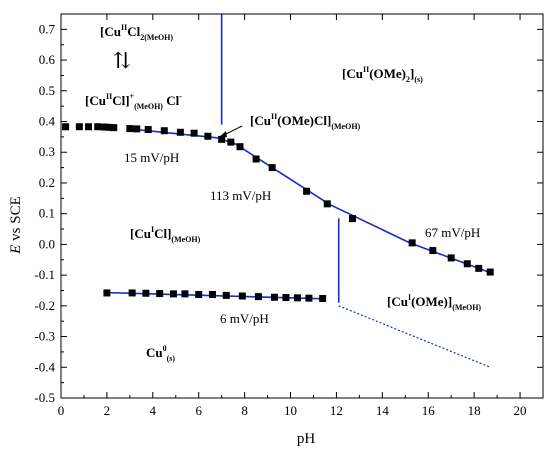 The width and height of the screenshot is (550, 454). Describe the element at coordinates (47, 90) in the screenshot. I see `y-tick-label: 0.5` at that location.